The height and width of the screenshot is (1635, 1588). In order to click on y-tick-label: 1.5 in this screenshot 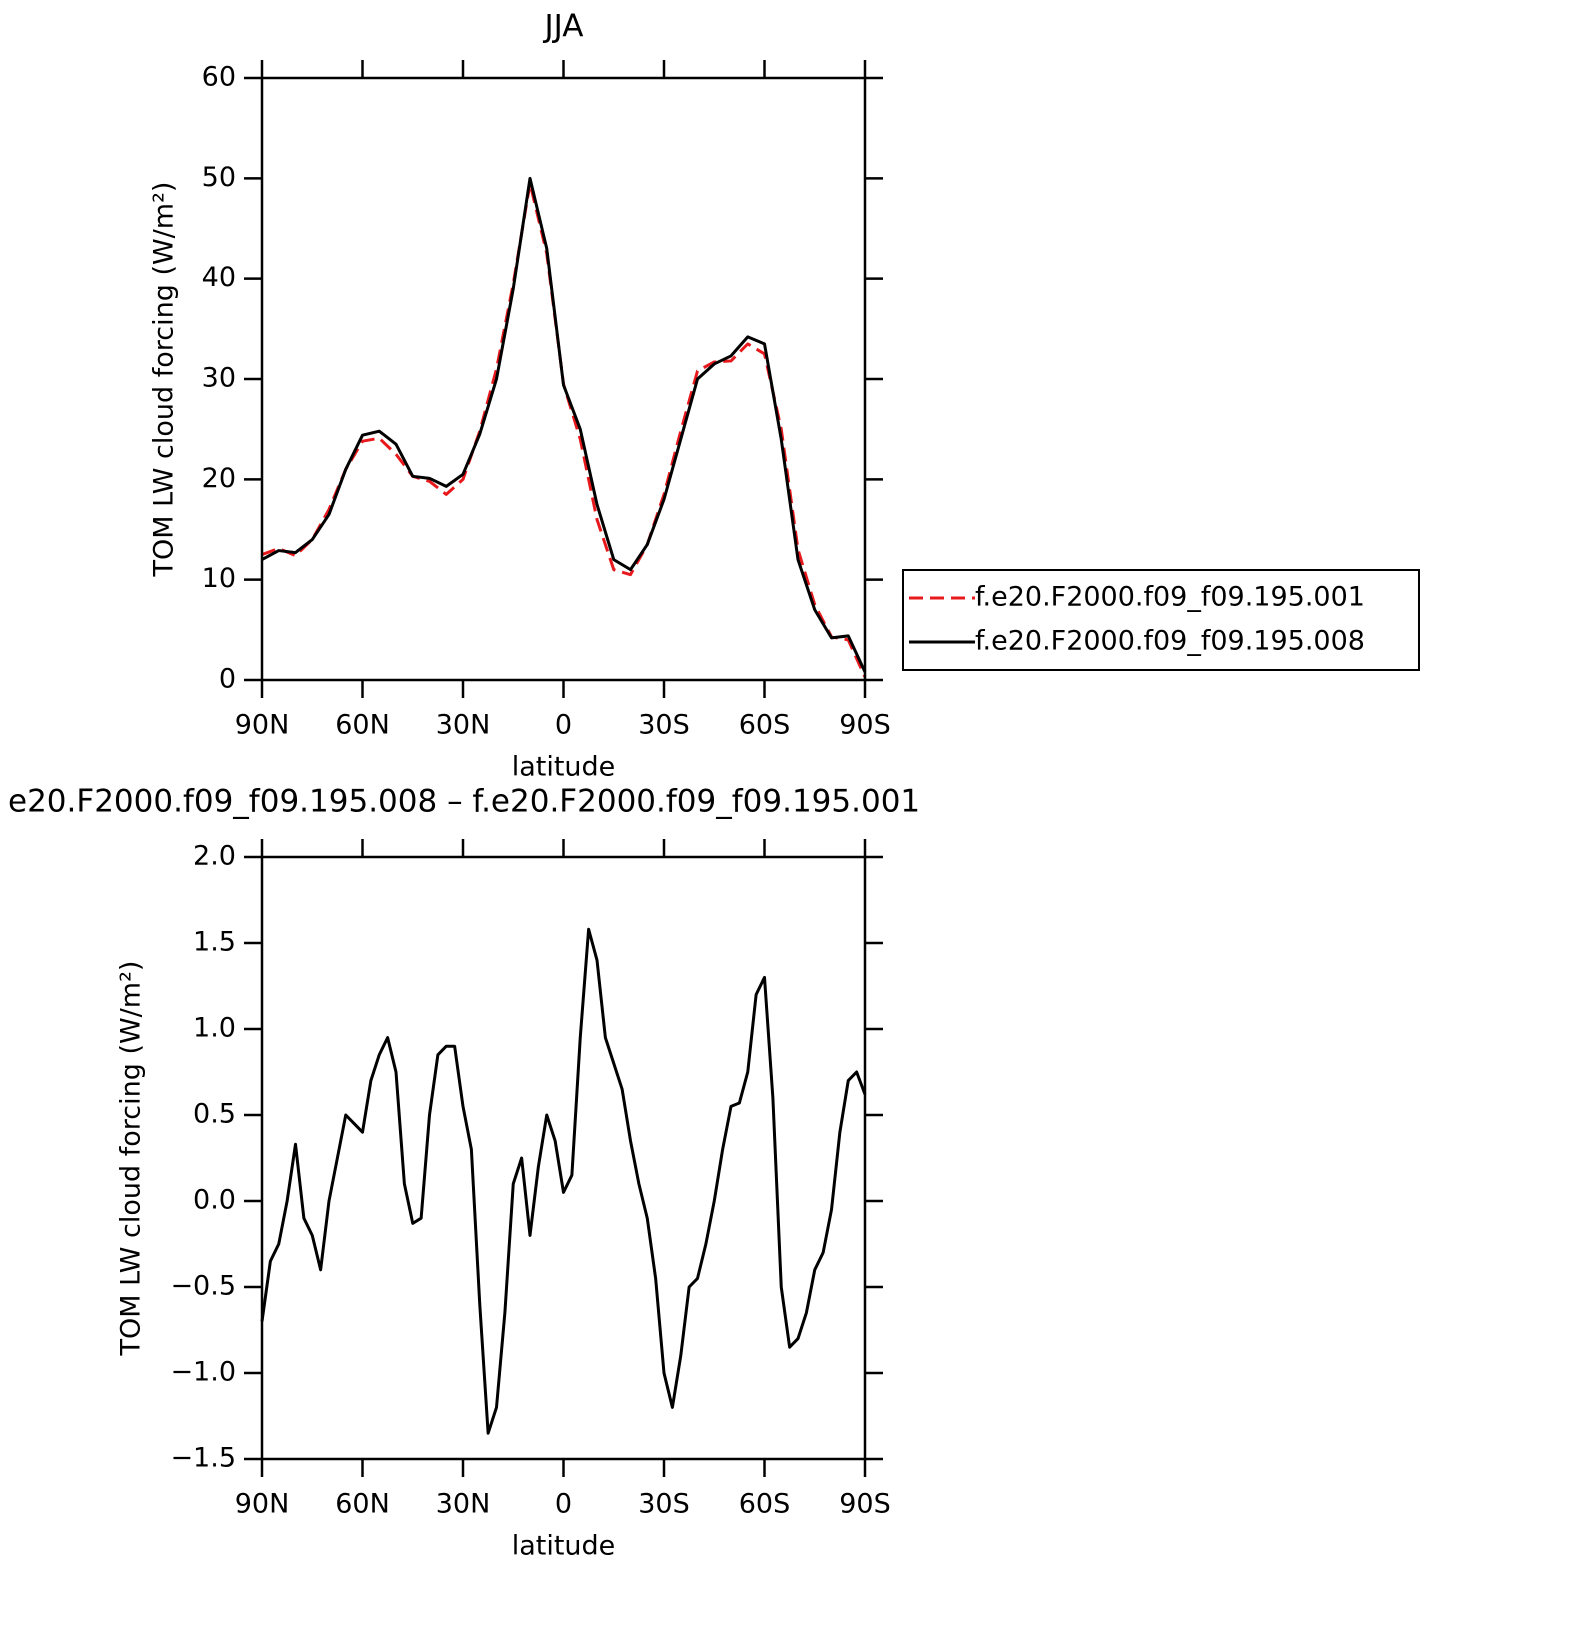, I will do `click(214, 942)`.